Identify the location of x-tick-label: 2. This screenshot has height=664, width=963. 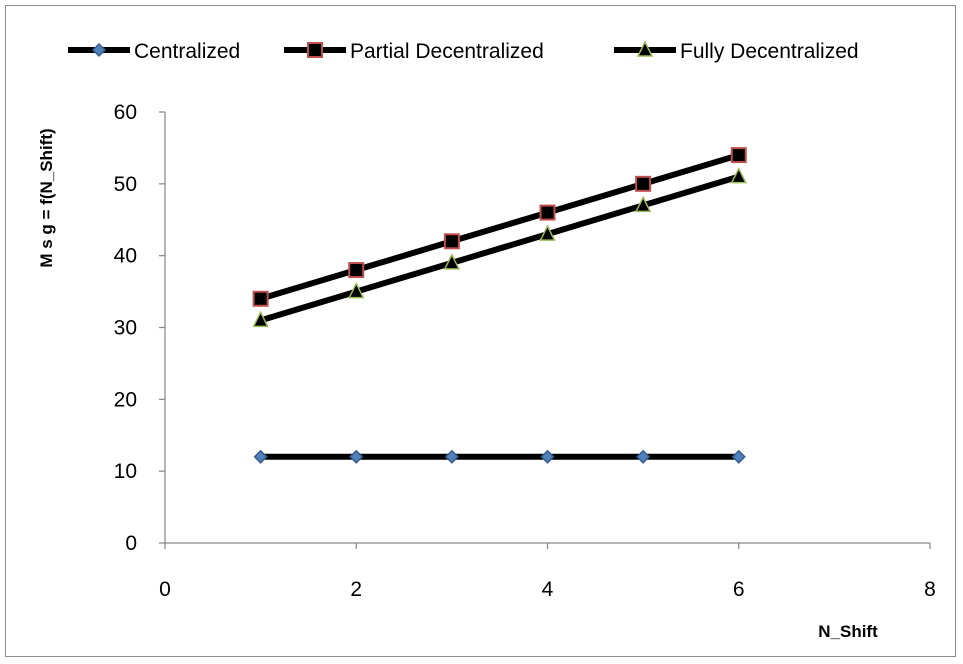
(356, 589).